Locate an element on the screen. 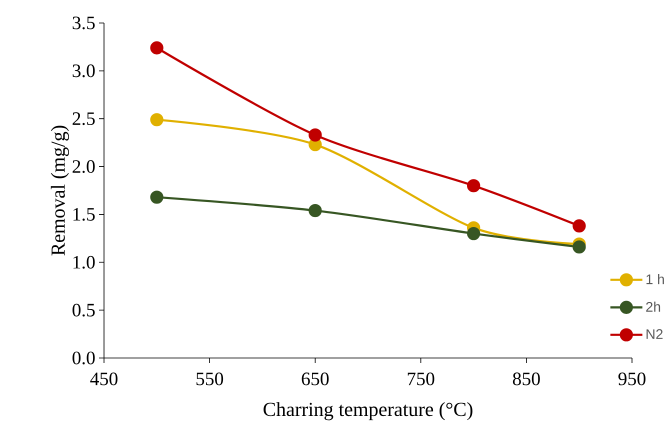  y-tick-label: 3.0 is located at coordinates (83, 71).